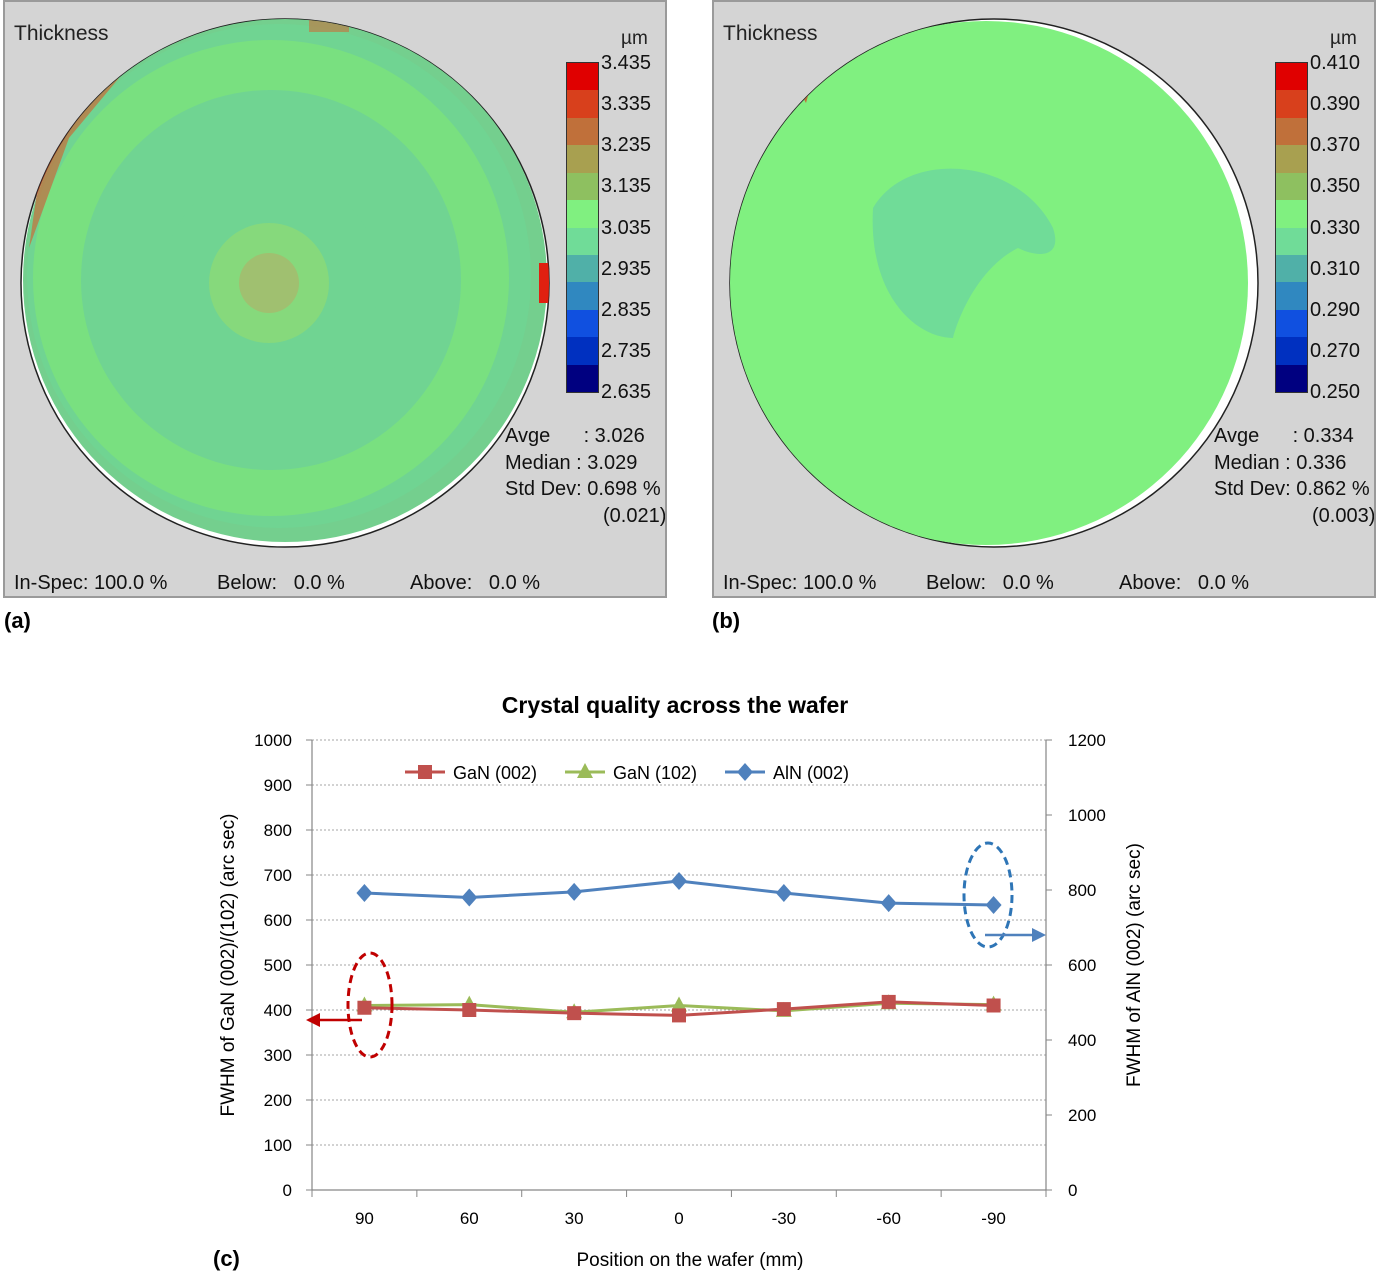 This screenshot has width=1378, height=1275. I want to click on panel-a-unit: µm, so click(634, 38).